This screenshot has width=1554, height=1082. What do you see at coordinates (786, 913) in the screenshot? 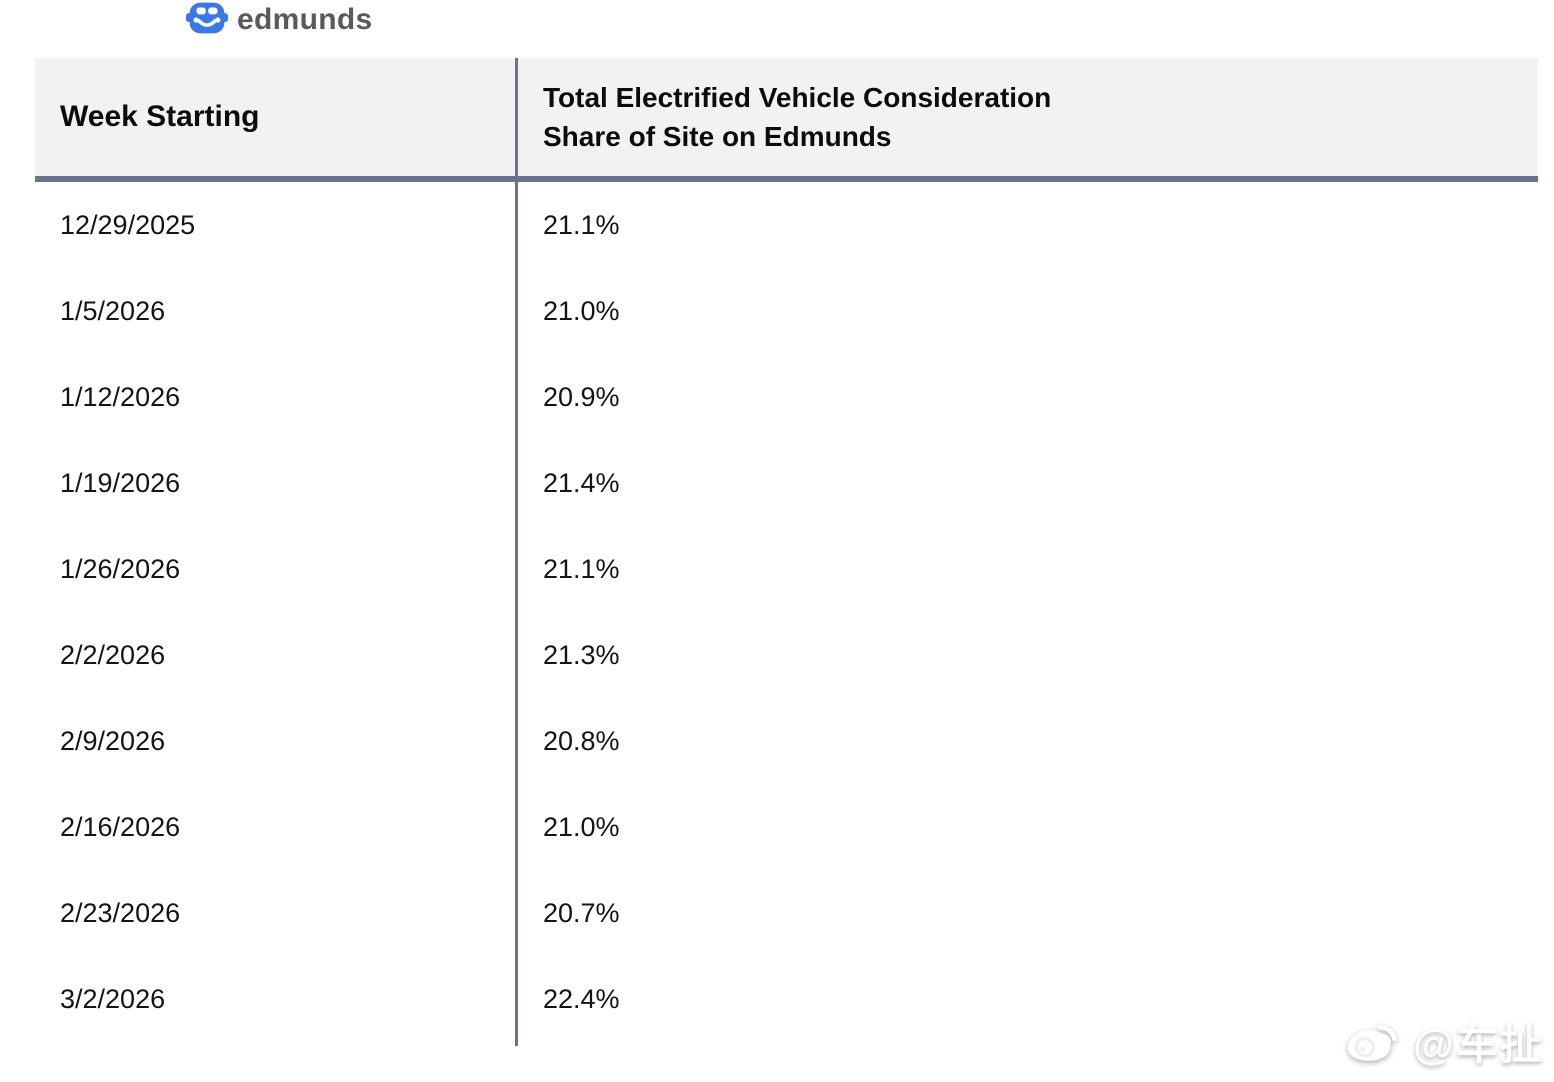
I see `table-row: 2/23/2026 20.7%` at bounding box center [786, 913].